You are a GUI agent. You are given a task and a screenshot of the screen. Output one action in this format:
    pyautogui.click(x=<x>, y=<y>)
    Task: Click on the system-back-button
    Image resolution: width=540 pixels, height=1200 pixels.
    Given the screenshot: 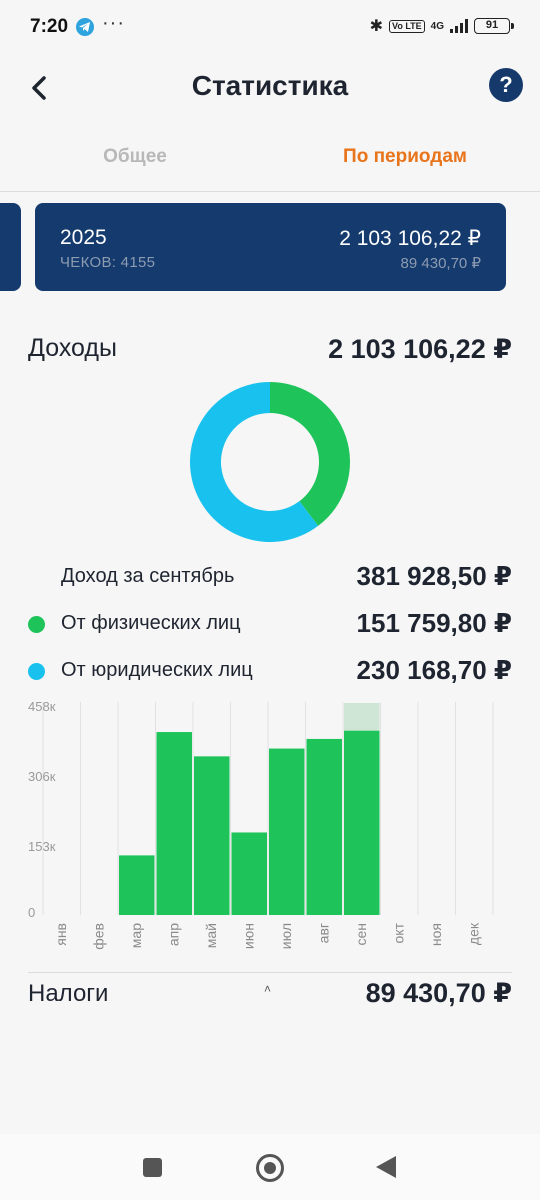 What is the action you would take?
    pyautogui.click(x=386, y=1167)
    